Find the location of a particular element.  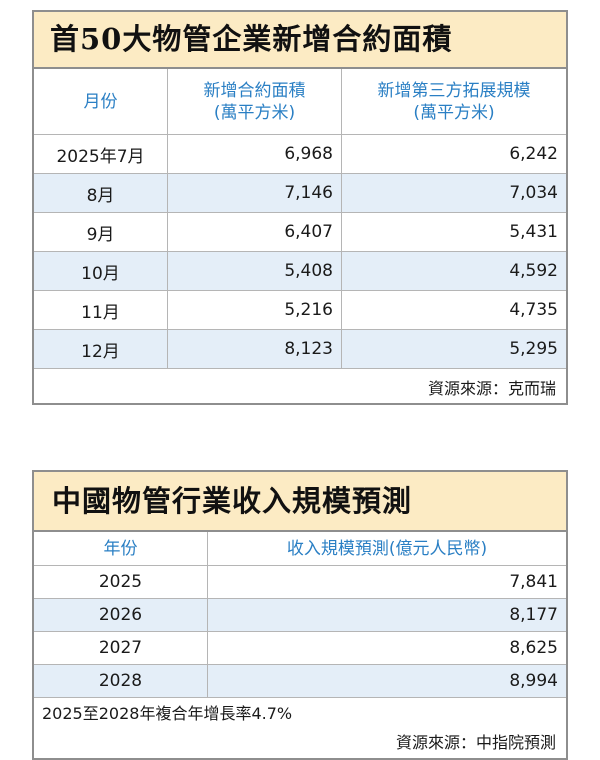

table1-title: 首50大物管企業新增合約面積 is located at coordinates (300, 40).